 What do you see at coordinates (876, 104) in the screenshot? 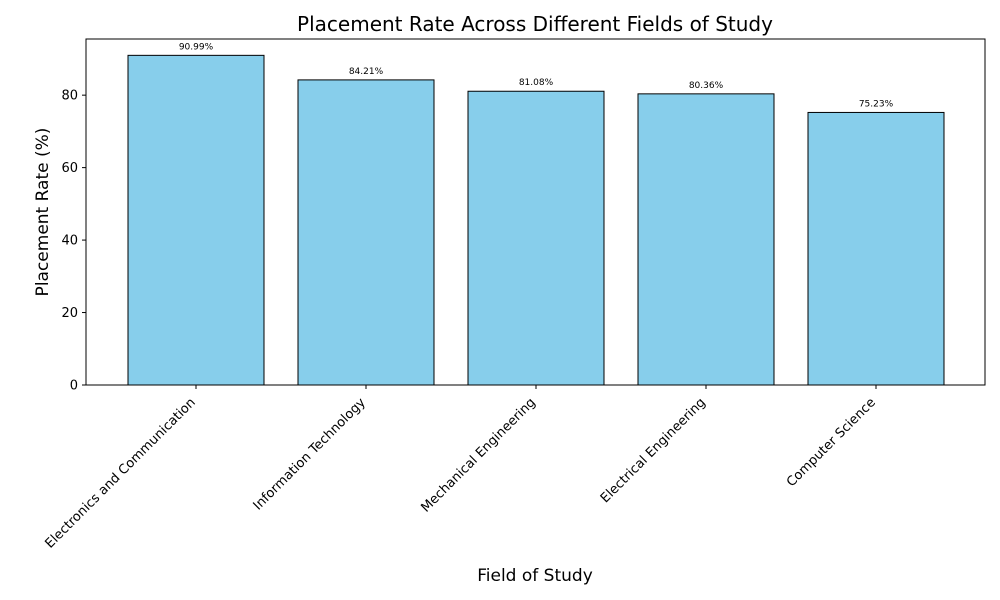
I see `data-label-4: 75.23%` at bounding box center [876, 104].